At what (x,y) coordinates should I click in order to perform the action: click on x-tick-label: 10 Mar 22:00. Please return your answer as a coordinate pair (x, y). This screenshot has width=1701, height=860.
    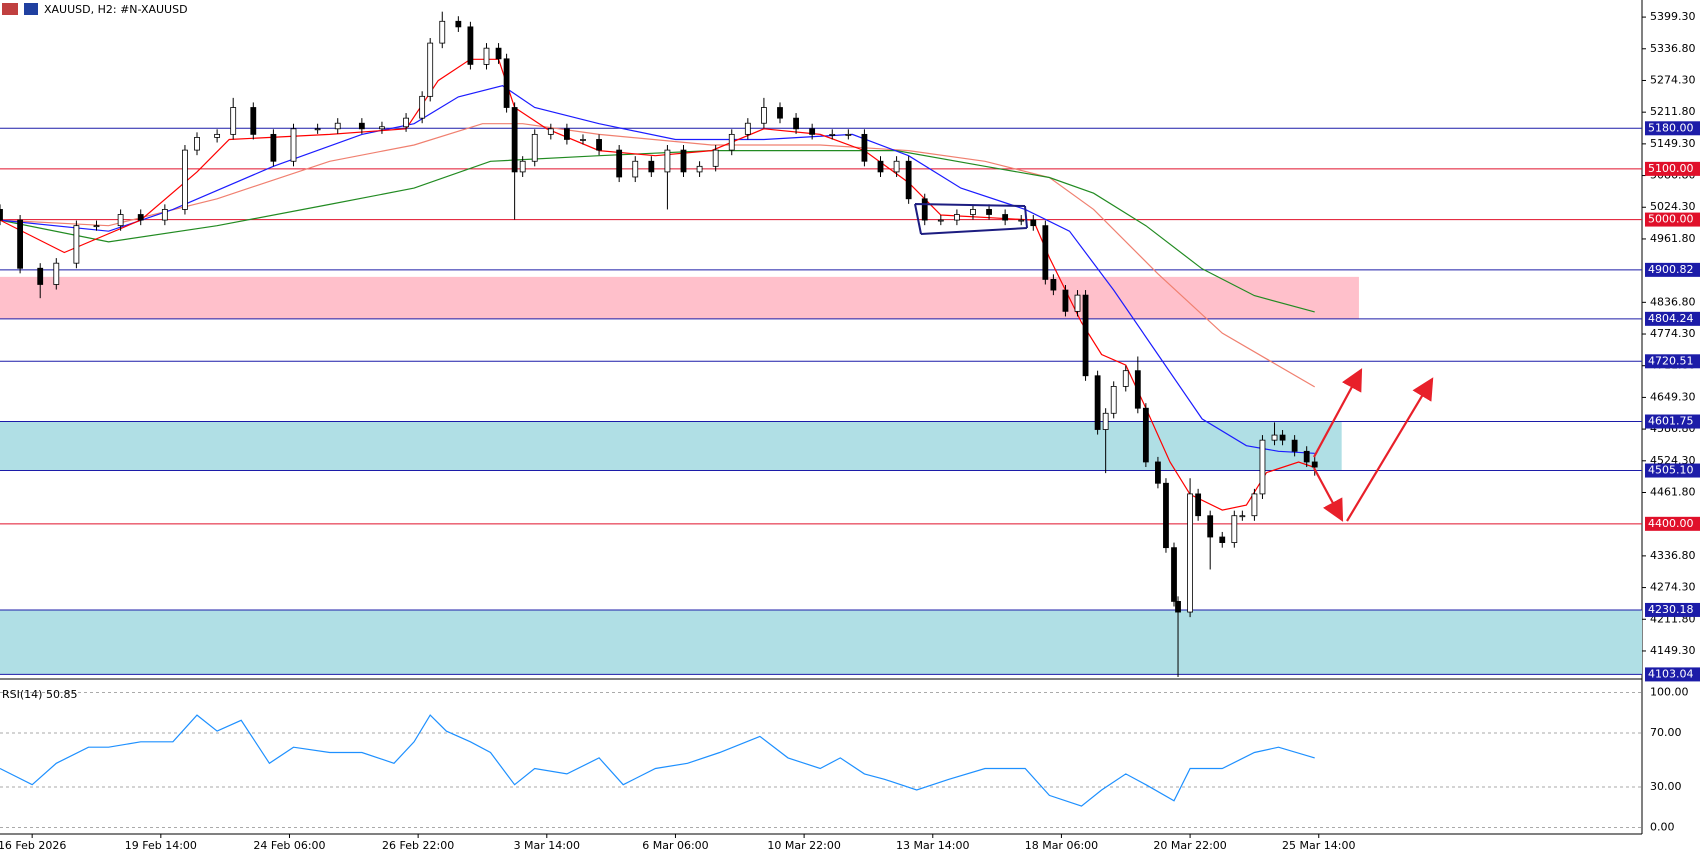
    Looking at the image, I should click on (803, 845).